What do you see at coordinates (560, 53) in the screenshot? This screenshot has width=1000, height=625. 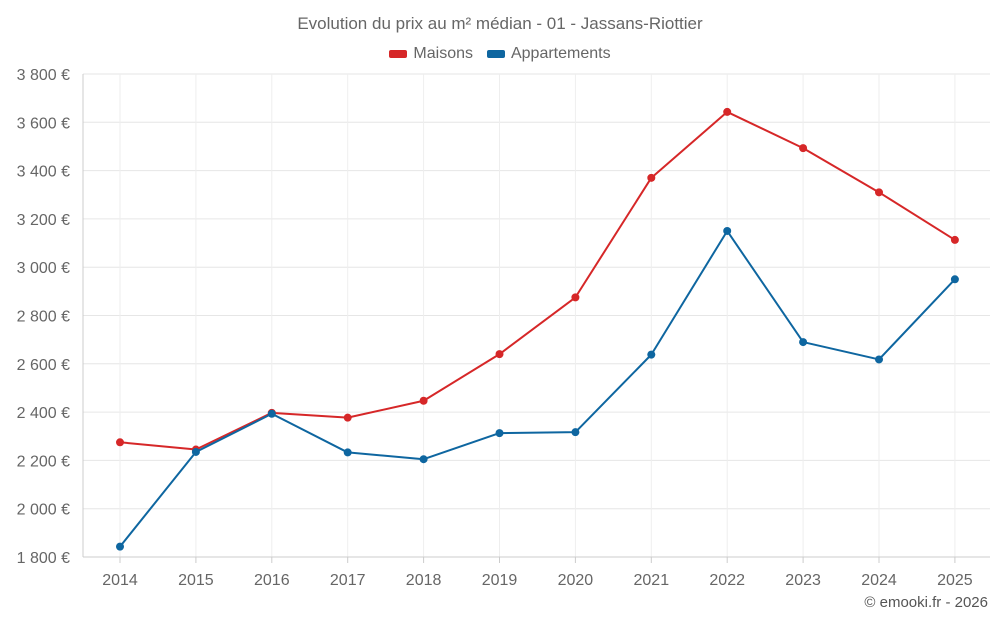 I see `legend-label-appartements: Appartements` at bounding box center [560, 53].